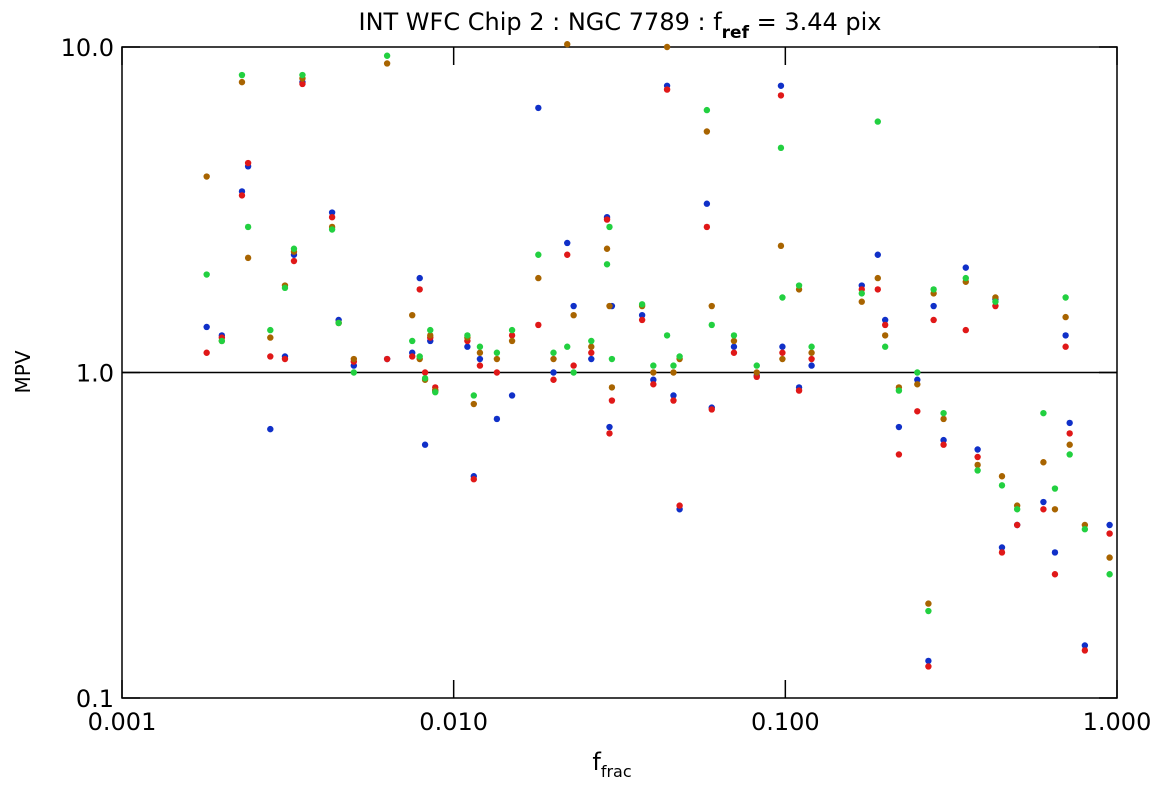 The height and width of the screenshot is (785, 1166). What do you see at coordinates (122, 722) in the screenshot?
I see `x-tick-label: 0.001` at bounding box center [122, 722].